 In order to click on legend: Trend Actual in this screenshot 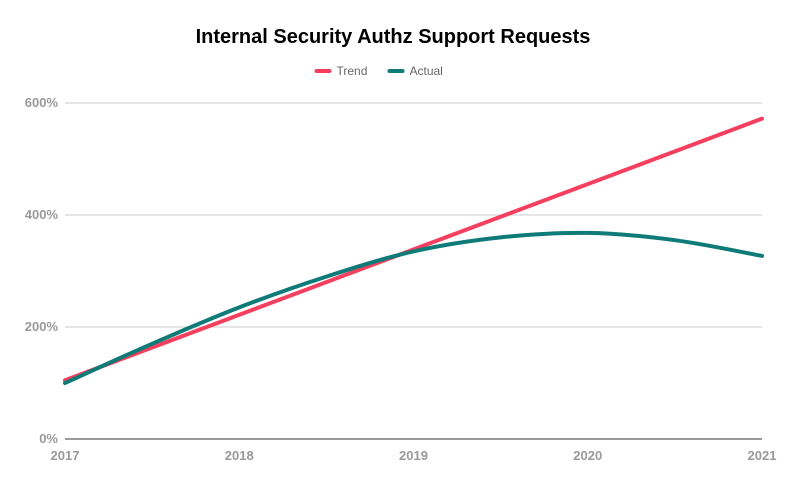, I will do `click(378, 71)`.